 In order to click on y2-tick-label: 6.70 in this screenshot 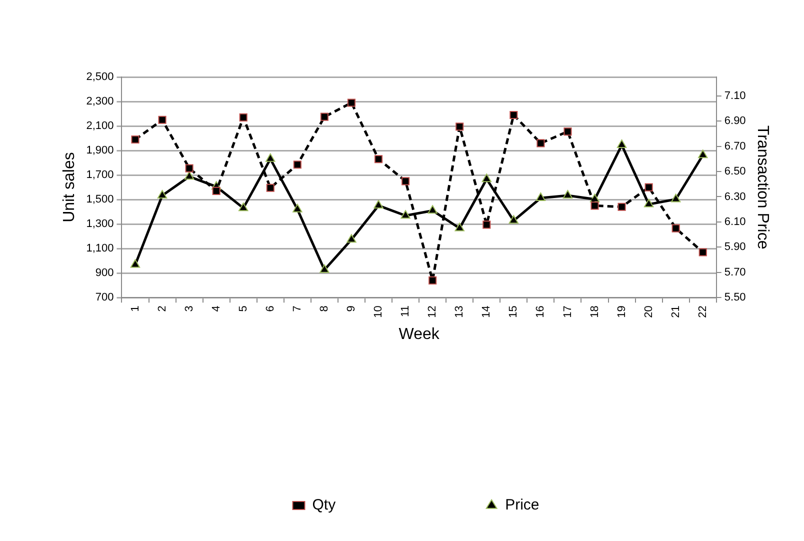, I will do `click(735, 146)`.